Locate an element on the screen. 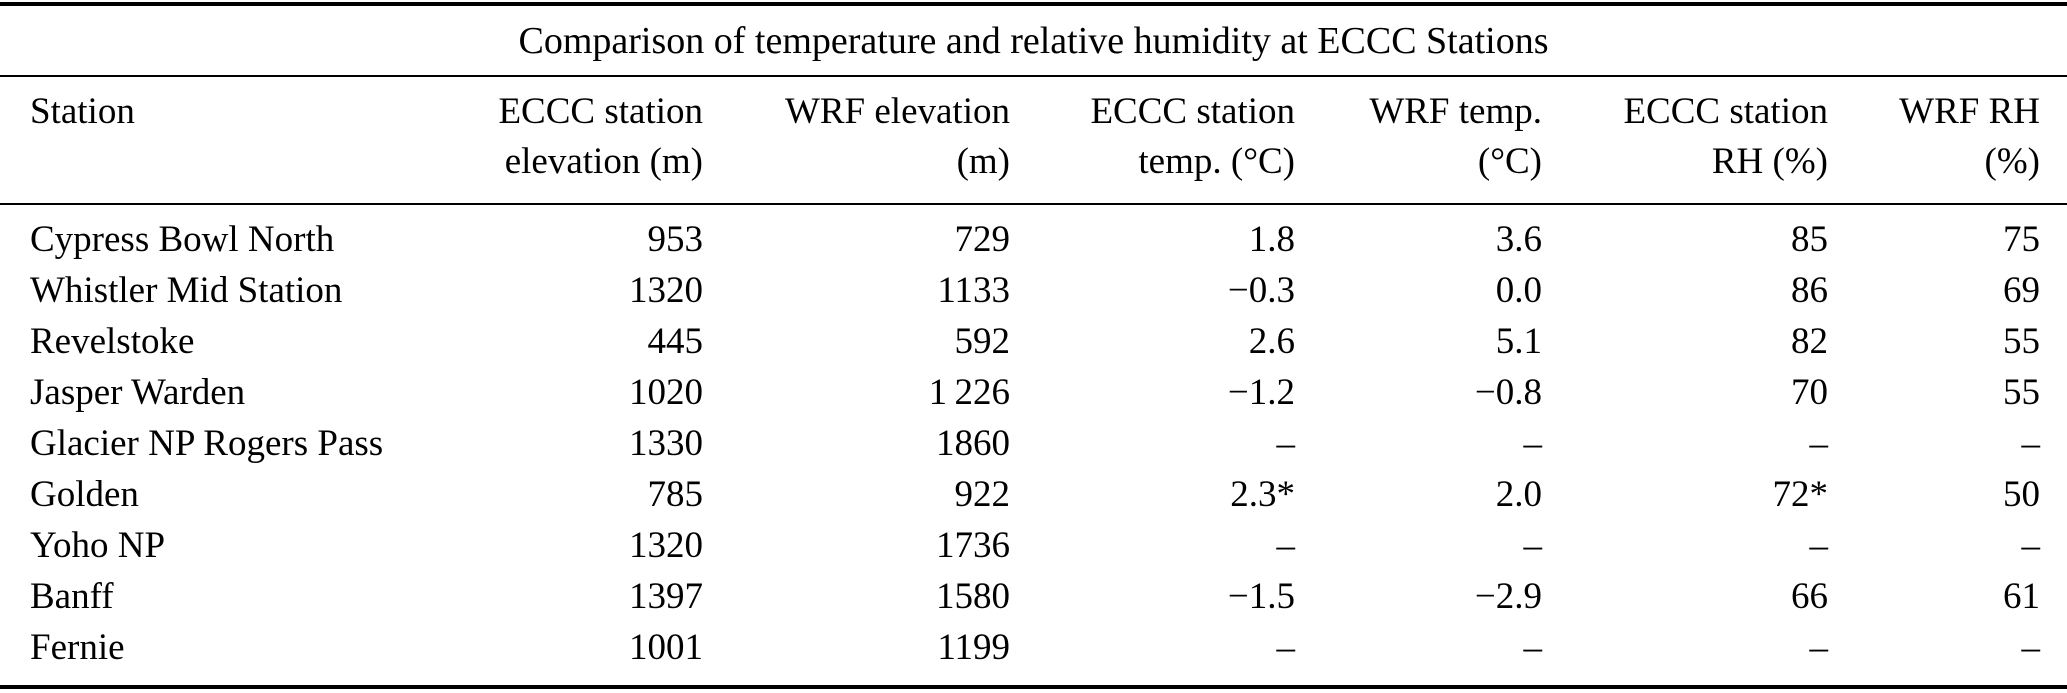 The image size is (2067, 693). wrf-rh-cell: 50 is located at coordinates (2021, 494).